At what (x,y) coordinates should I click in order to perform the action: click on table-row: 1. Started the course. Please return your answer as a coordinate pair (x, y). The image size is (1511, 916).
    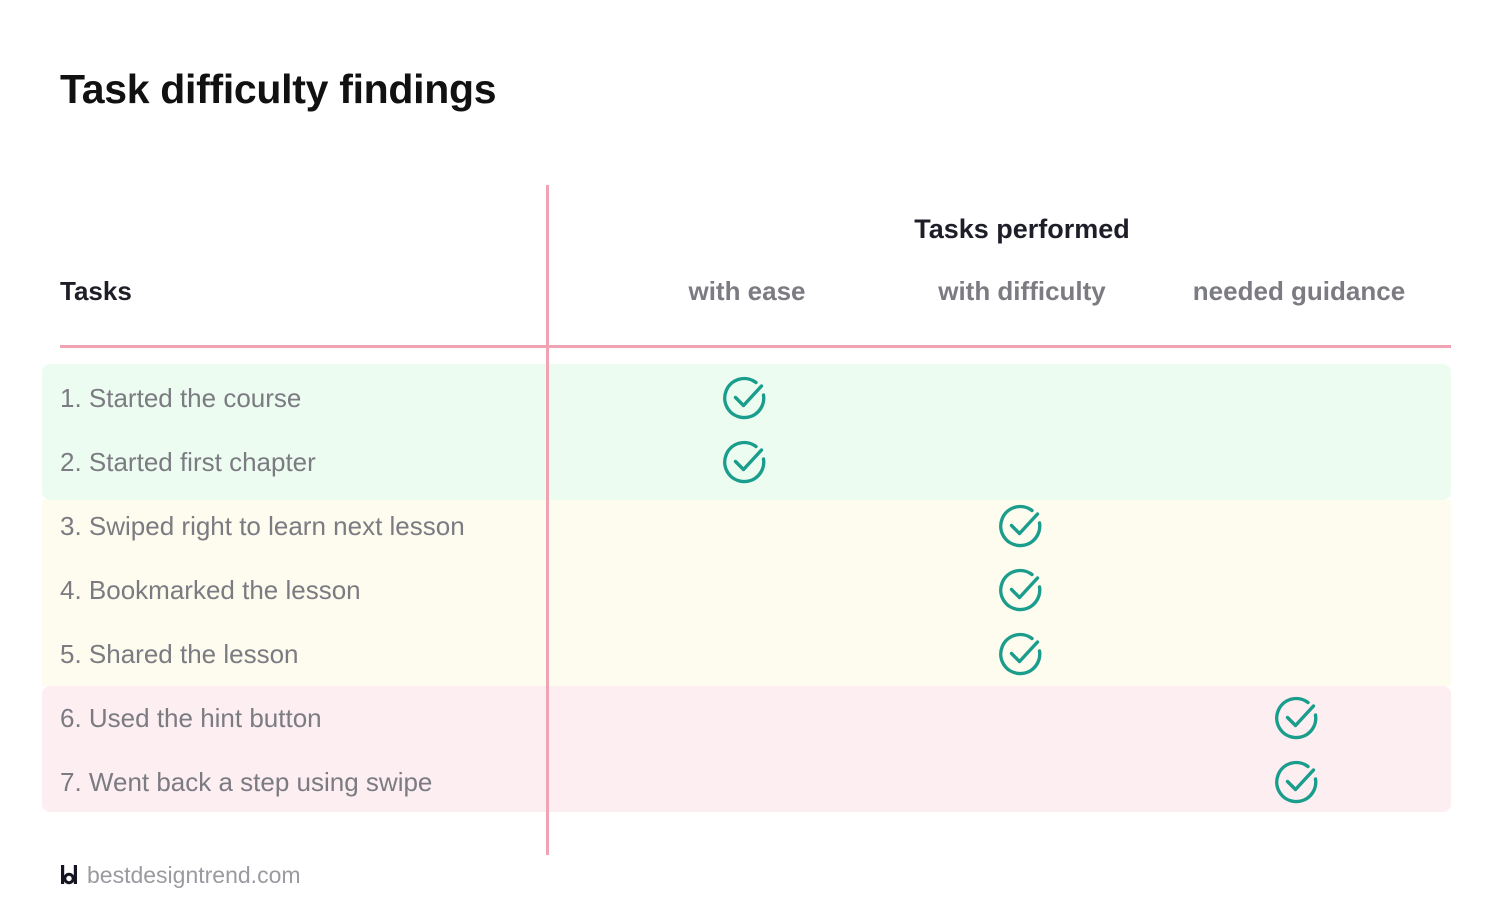
    Looking at the image, I should click on (755, 398).